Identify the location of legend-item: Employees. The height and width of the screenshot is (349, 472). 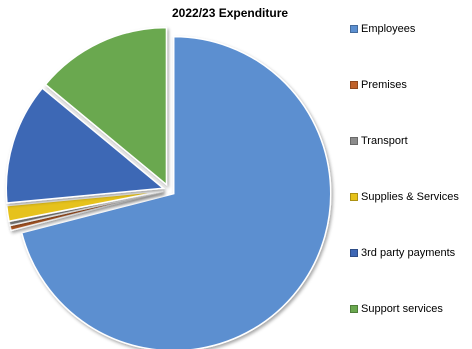
(382, 29).